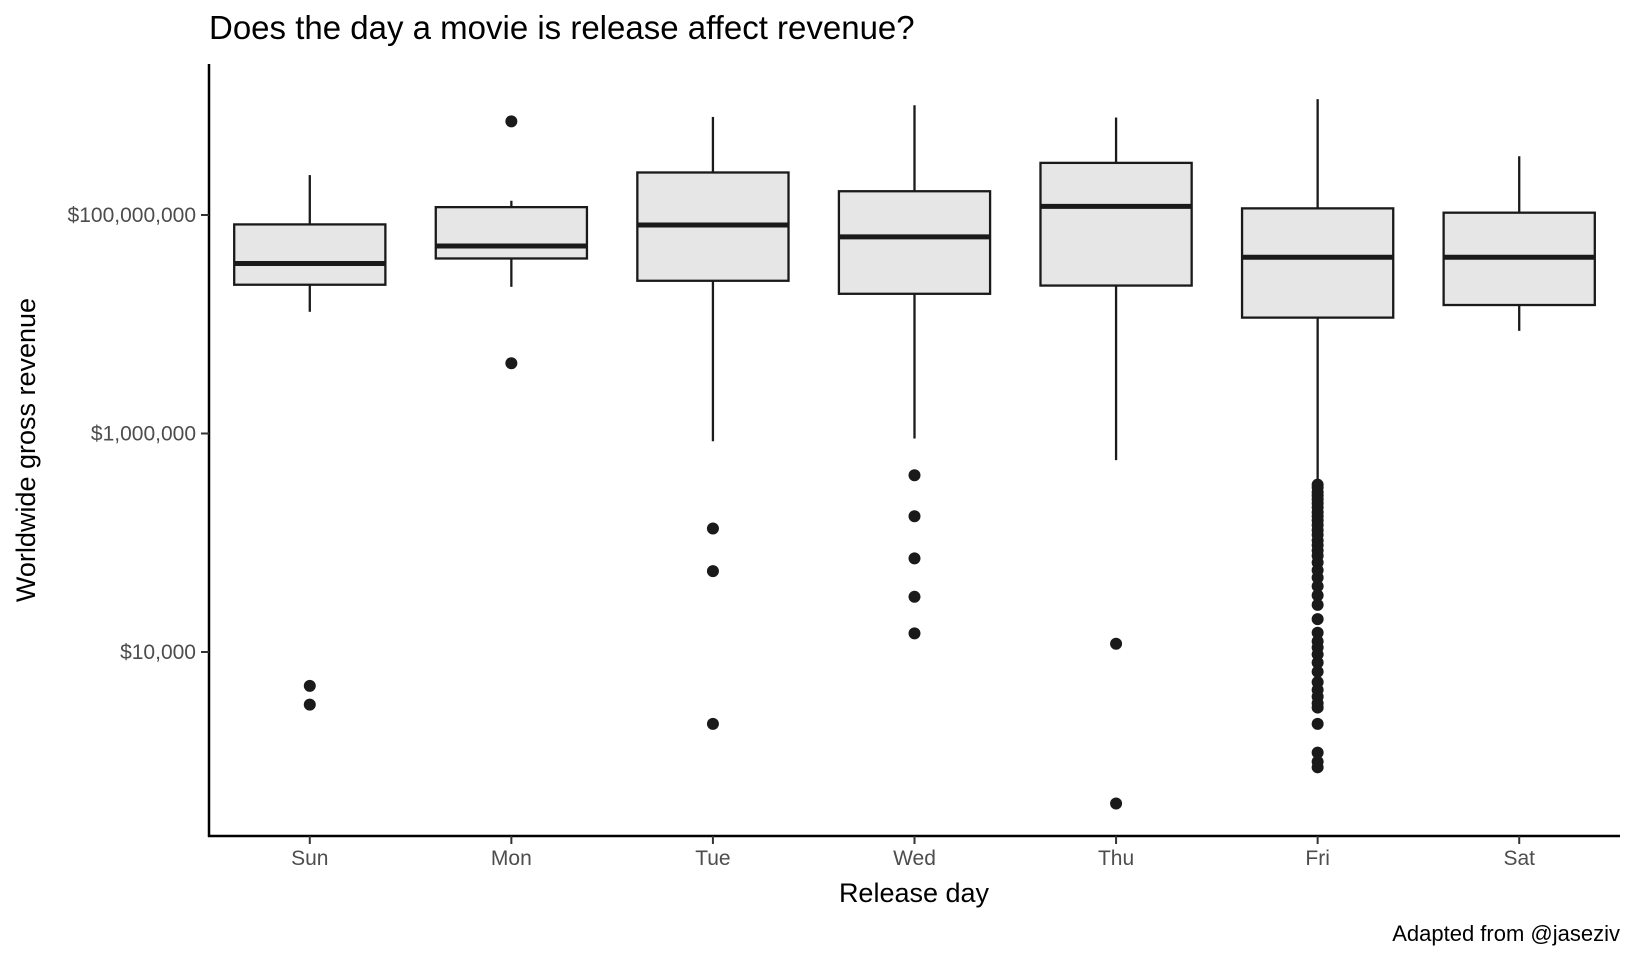  What do you see at coordinates (511, 232) in the screenshot?
I see `box-mon` at bounding box center [511, 232].